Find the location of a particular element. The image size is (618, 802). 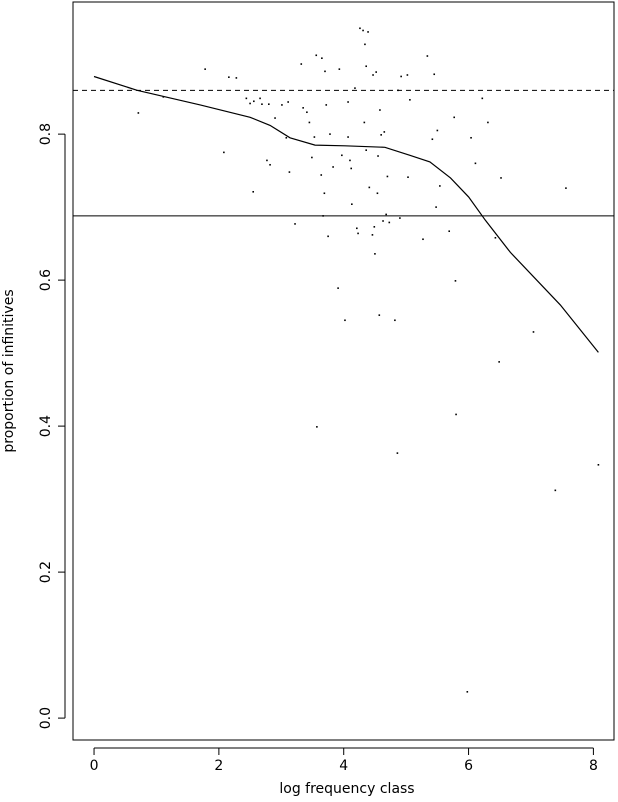

x-axis-label: log frequency class is located at coordinates (346, 789).